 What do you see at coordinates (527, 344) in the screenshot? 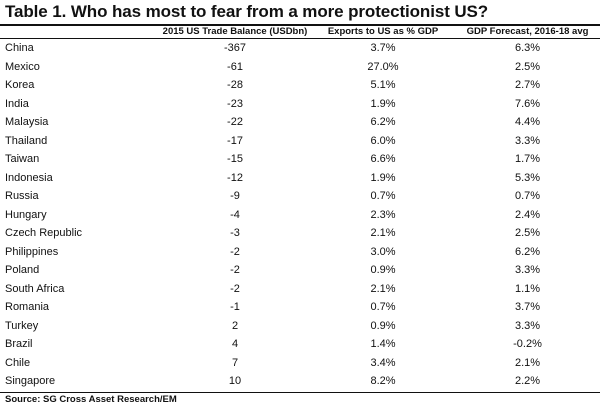
I see `gdp-forecast-cell: -0.2%` at bounding box center [527, 344].